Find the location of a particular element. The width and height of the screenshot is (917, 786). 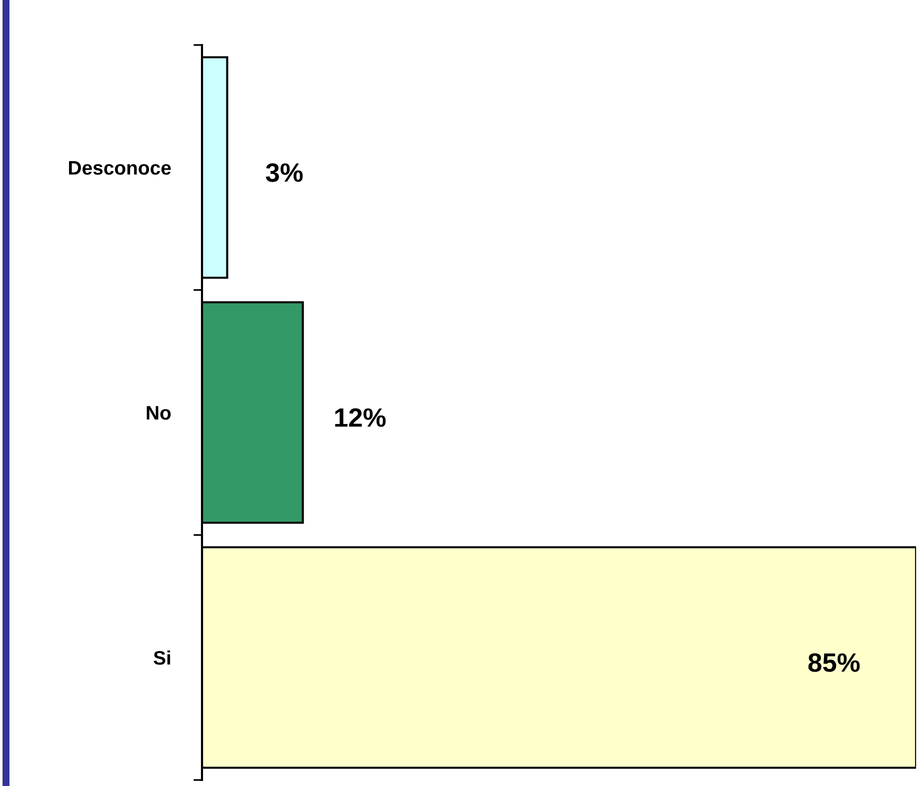

data-label: 85% is located at coordinates (834, 662).